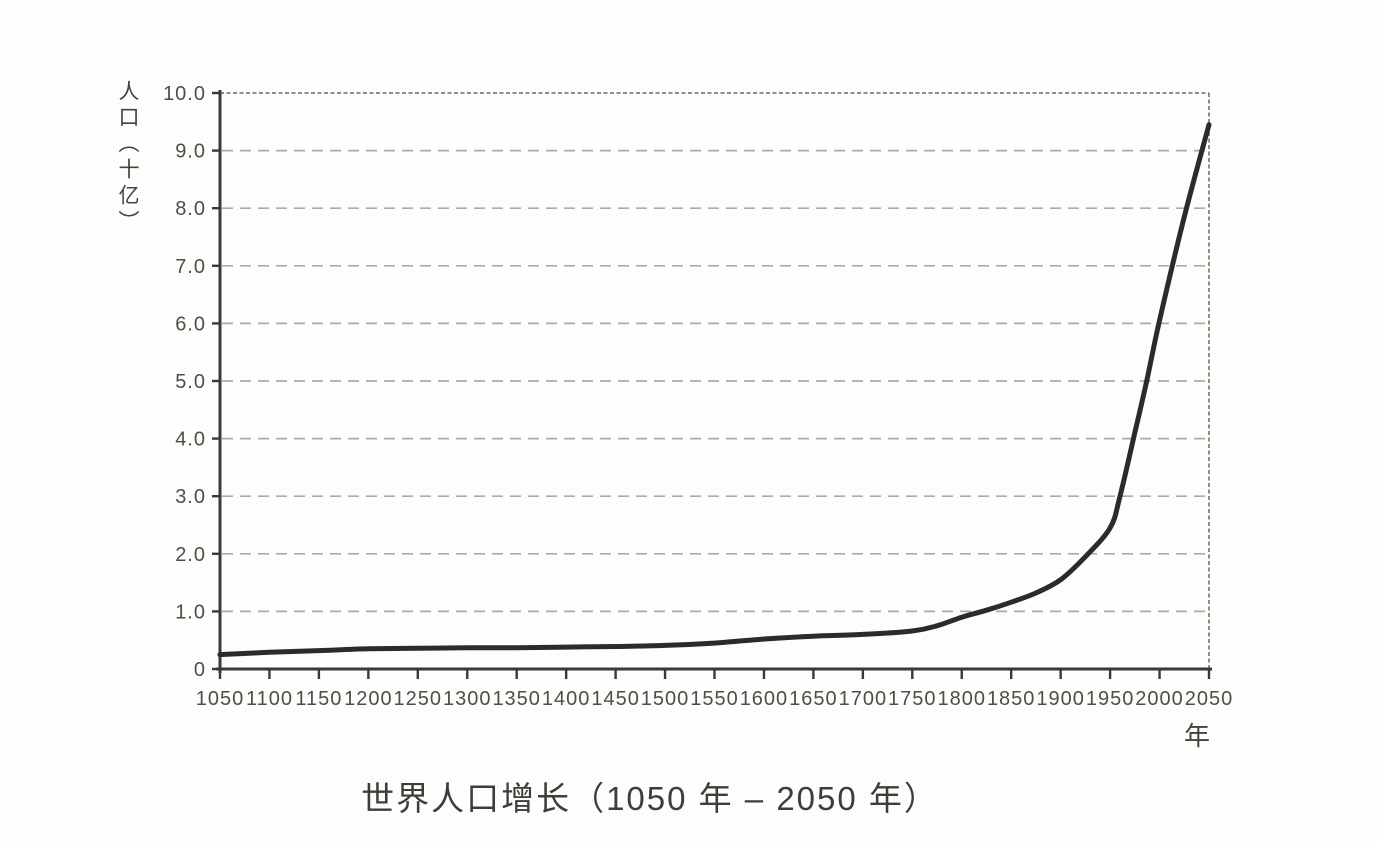 This screenshot has height=841, width=1378. I want to click on y-tick-label: 5.0, so click(190, 382).